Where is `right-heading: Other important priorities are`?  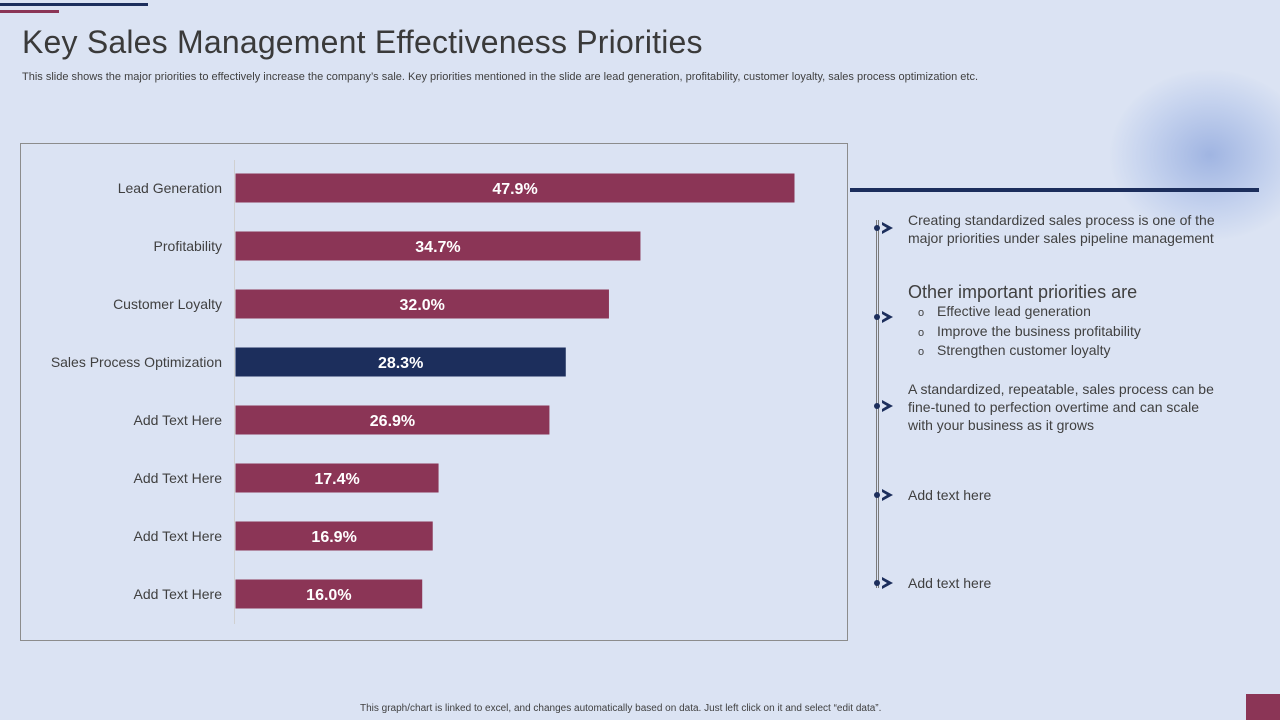
right-heading: Other important priorities are is located at coordinates (1023, 292).